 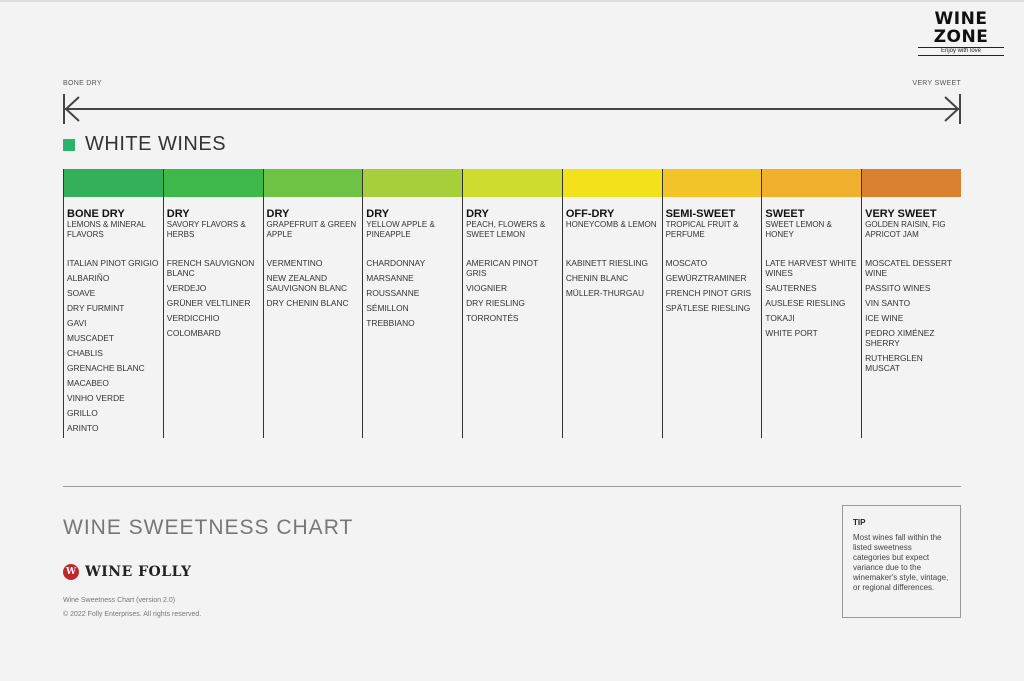 I want to click on column-subtitle: PEACH, FLOWERS & SWEET LEMON, so click(x=506, y=229).